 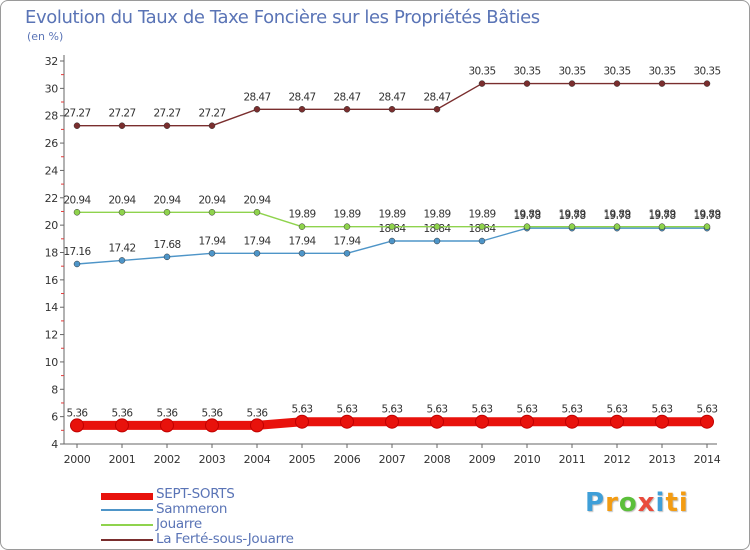 I want to click on y-tick-label: 12, so click(x=51, y=335).